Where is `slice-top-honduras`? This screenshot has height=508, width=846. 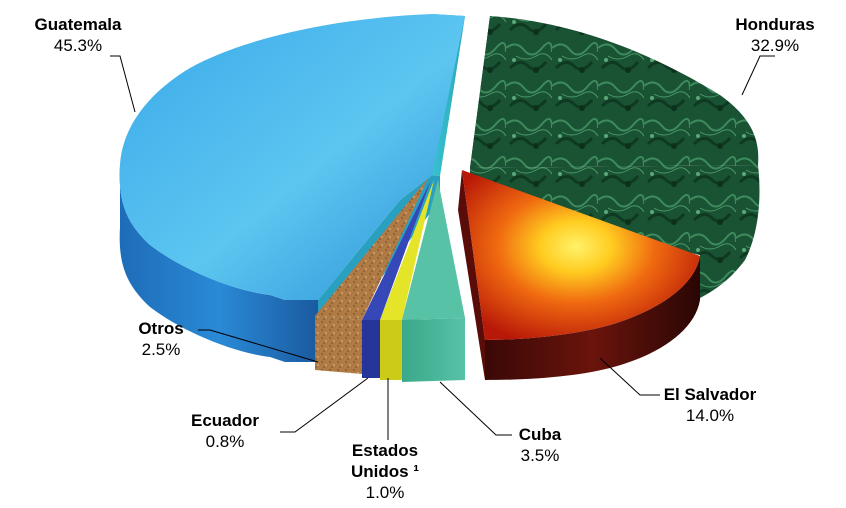 slice-top-honduras is located at coordinates (614, 92).